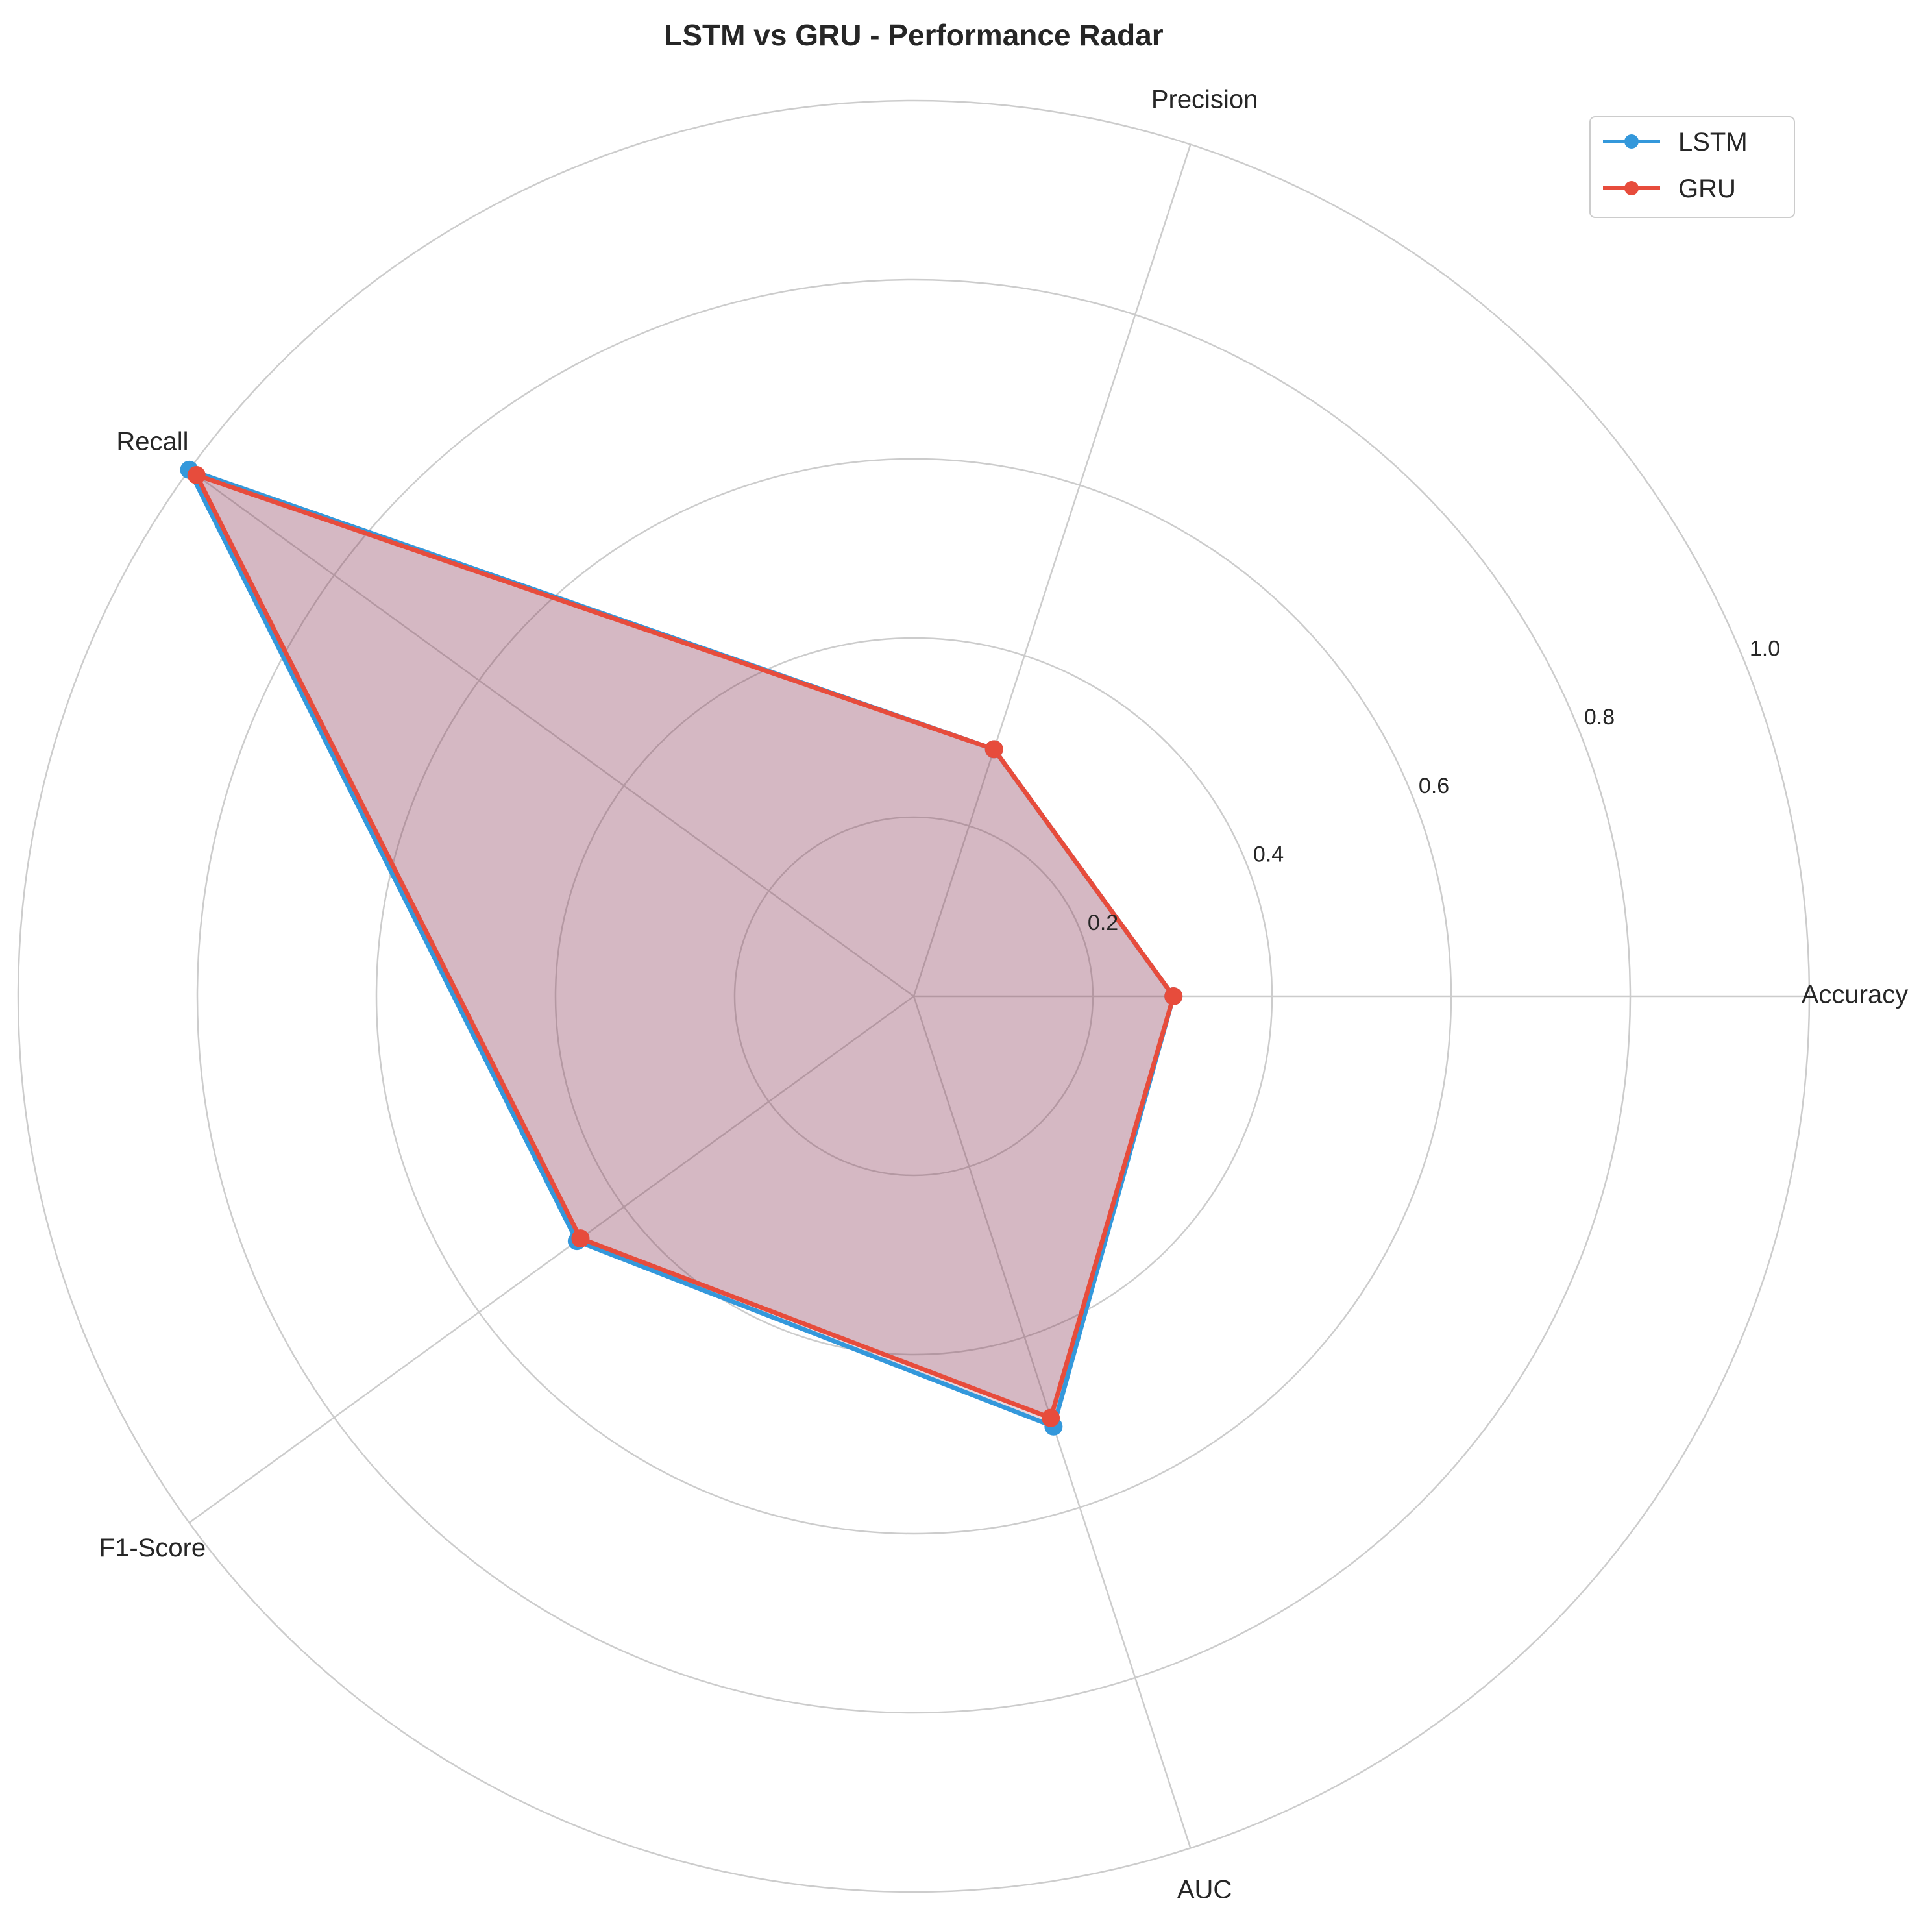 The image size is (1932, 1916). What do you see at coordinates (1707, 189) in the screenshot?
I see `legend-label-gru: GRU` at bounding box center [1707, 189].